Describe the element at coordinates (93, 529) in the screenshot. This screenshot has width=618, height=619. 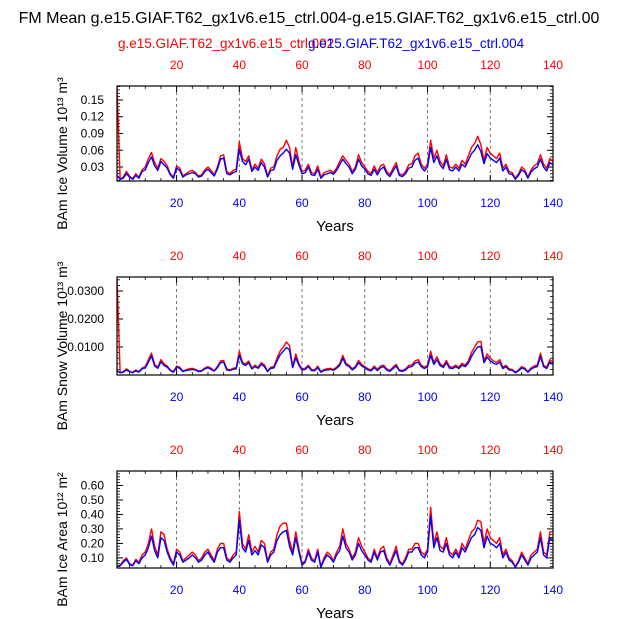
I see `y-tick-label: 0.30` at that location.